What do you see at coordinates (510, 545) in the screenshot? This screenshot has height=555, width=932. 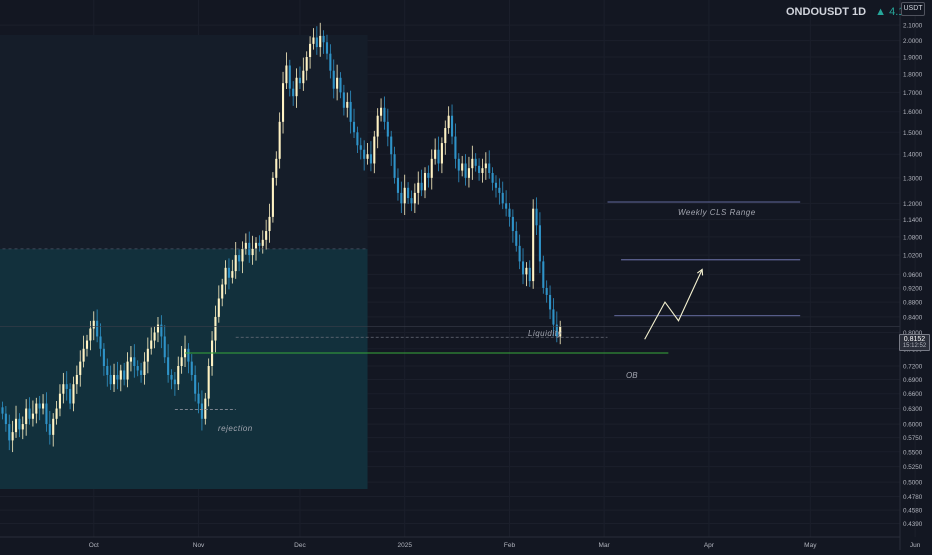 I see `x-tick-label: Feb` at bounding box center [510, 545].